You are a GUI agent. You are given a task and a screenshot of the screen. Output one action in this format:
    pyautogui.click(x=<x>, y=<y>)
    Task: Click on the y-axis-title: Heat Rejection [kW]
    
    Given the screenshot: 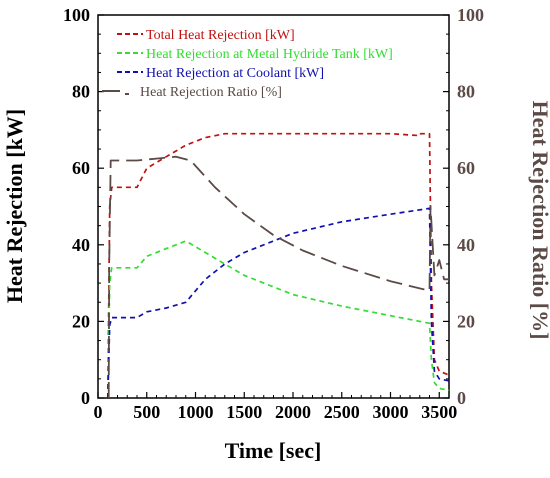 What is the action you would take?
    pyautogui.click(x=14, y=206)
    